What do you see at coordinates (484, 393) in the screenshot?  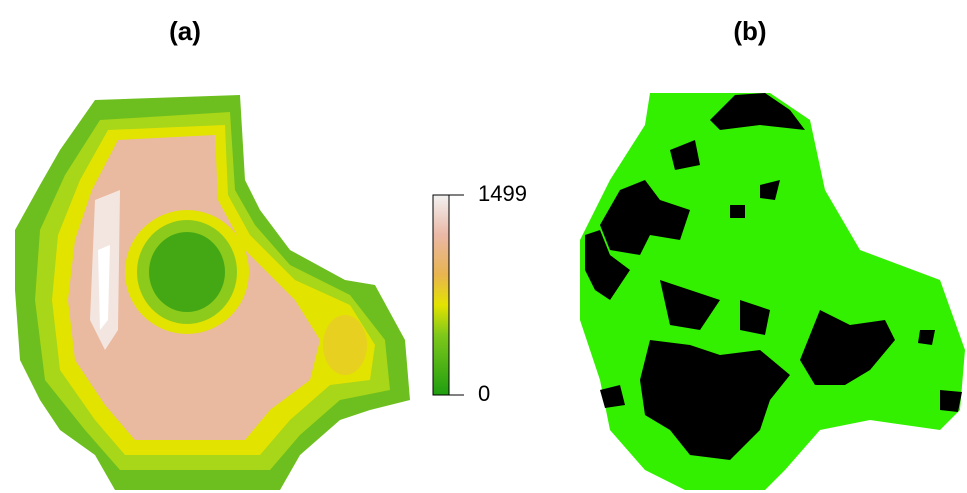 I see `tick-label: 0` at bounding box center [484, 393].